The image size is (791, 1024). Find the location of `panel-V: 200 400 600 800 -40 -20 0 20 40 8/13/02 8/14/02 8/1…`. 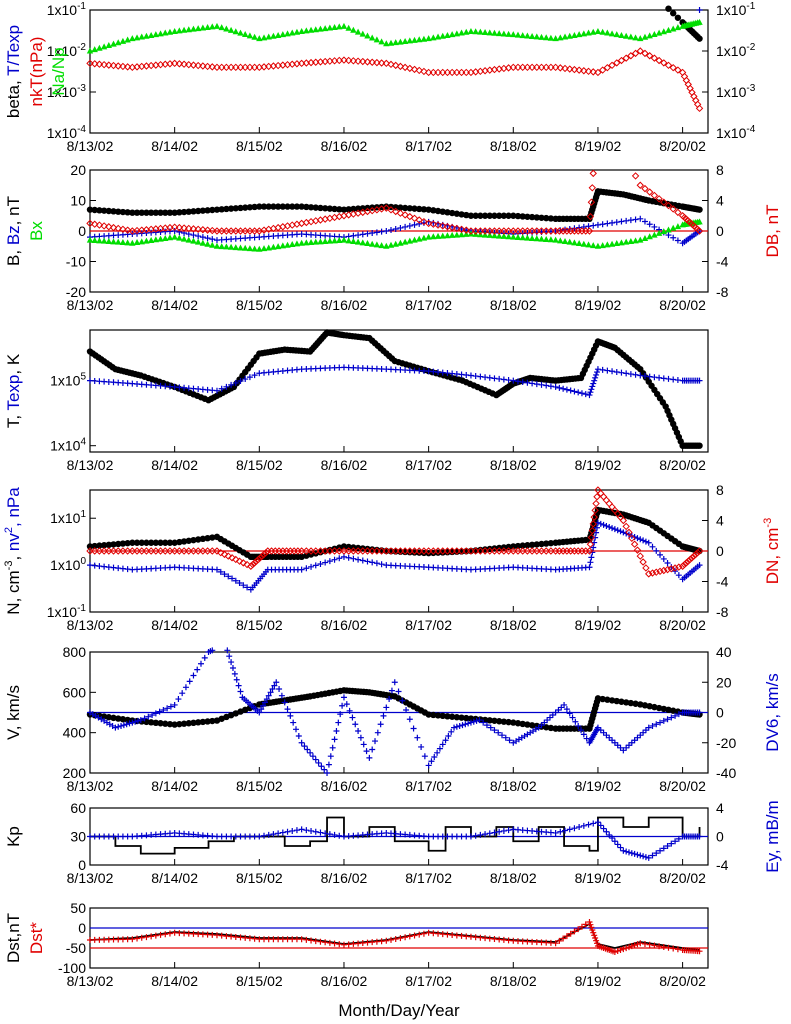

panel-V: 200 400 600 800 -40 -20 0 20 40 8/13/02 8/14/02 8/1… is located at coordinates (400, 719).